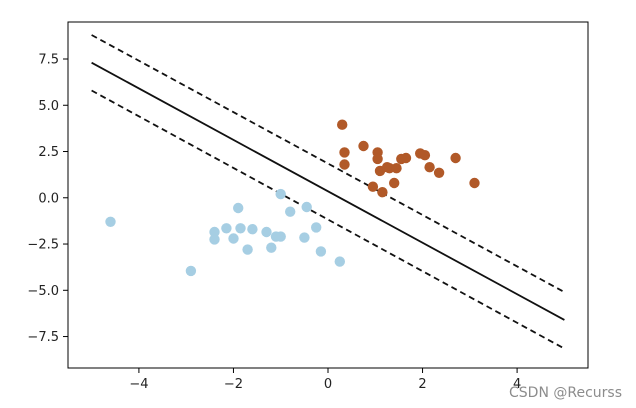  Describe the element at coordinates (48, 60) in the screenshot. I see `y-tick-label: 7.5` at that location.